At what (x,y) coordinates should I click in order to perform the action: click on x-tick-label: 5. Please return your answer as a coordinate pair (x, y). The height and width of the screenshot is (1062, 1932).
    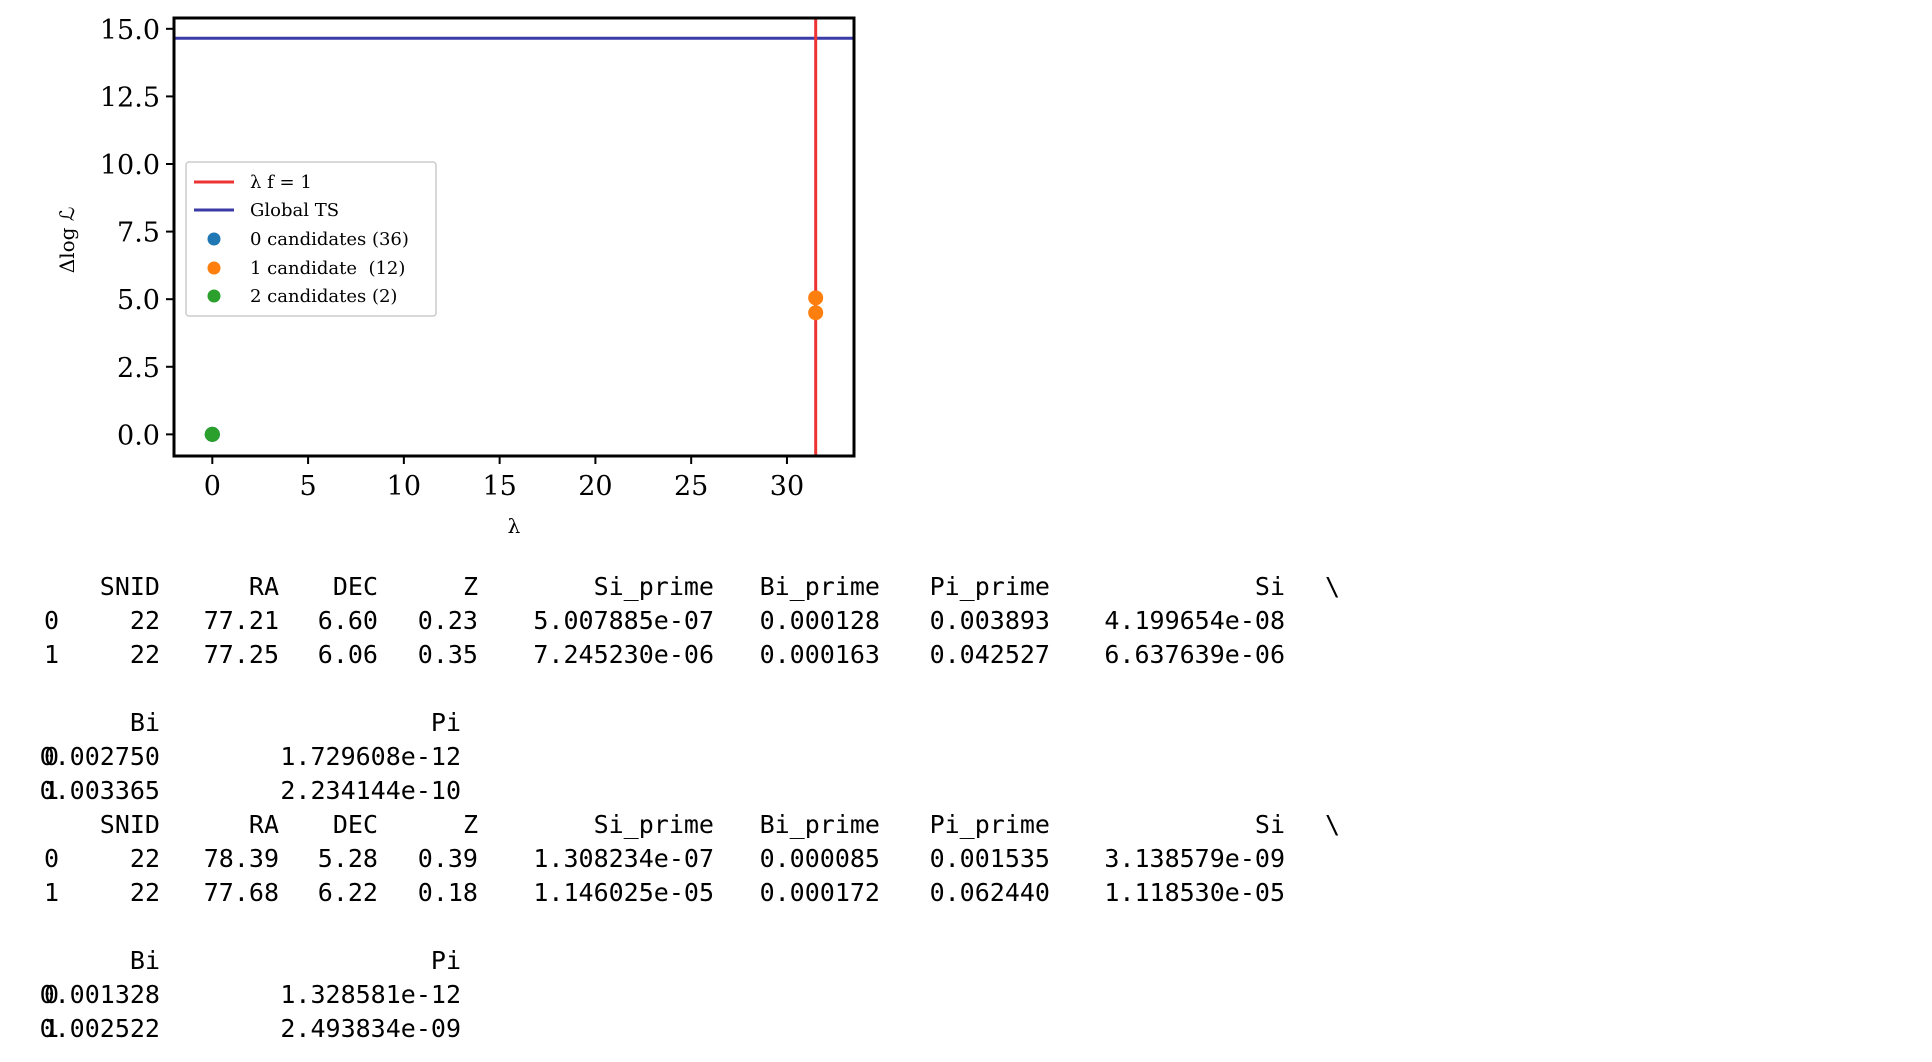
    Looking at the image, I should click on (307, 486).